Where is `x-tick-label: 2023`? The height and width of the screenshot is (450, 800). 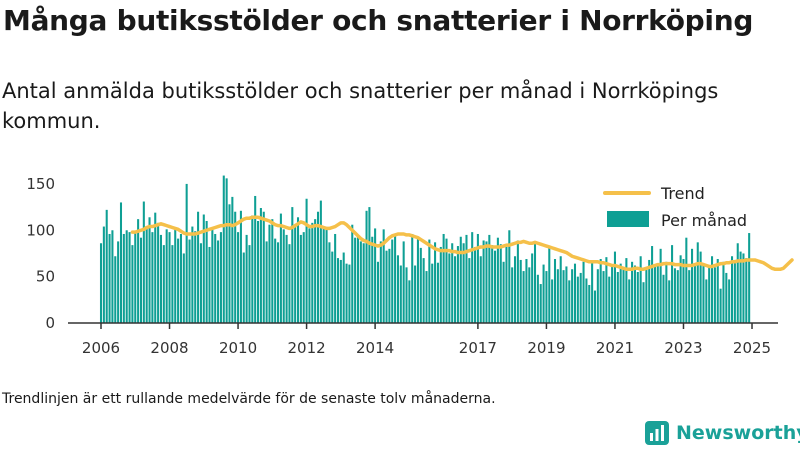
x-tick-label: 2023 is located at coordinates (683, 348).